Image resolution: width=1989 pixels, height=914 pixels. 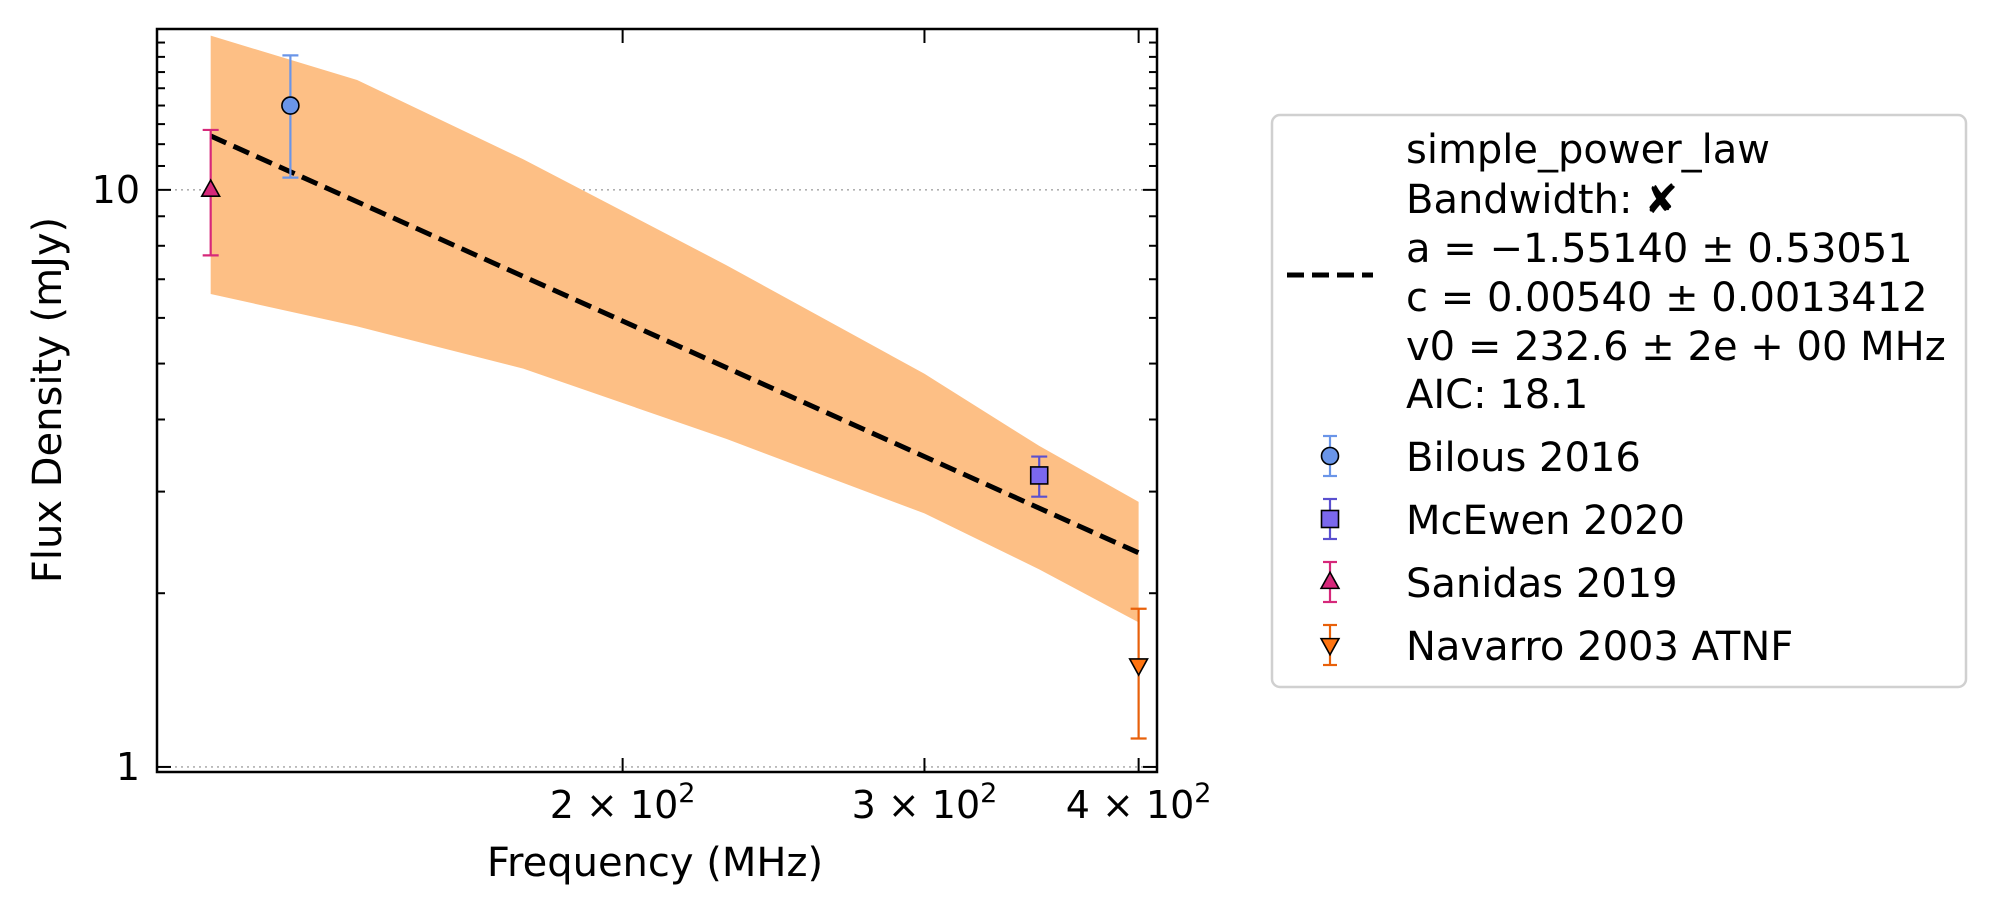 What do you see at coordinates (1497, 395) in the screenshot?
I see `legend-aic: AIC: 18.1` at bounding box center [1497, 395].